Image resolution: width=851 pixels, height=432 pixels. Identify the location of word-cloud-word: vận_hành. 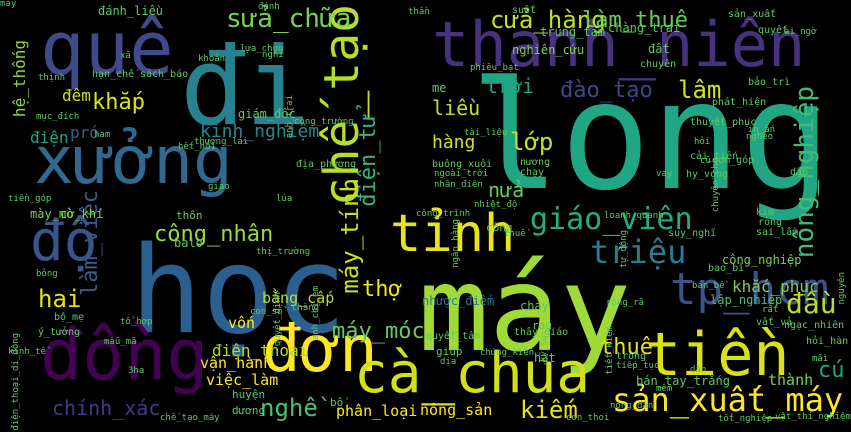
(236, 363).